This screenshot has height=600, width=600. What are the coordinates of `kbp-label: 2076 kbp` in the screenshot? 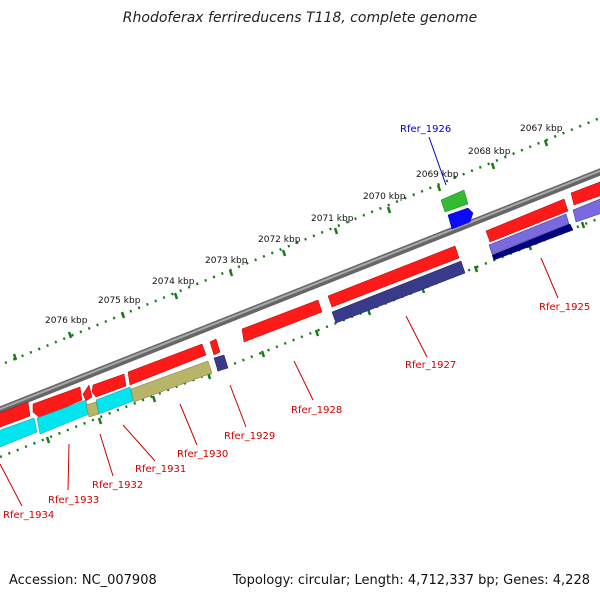 It's located at (66, 321).